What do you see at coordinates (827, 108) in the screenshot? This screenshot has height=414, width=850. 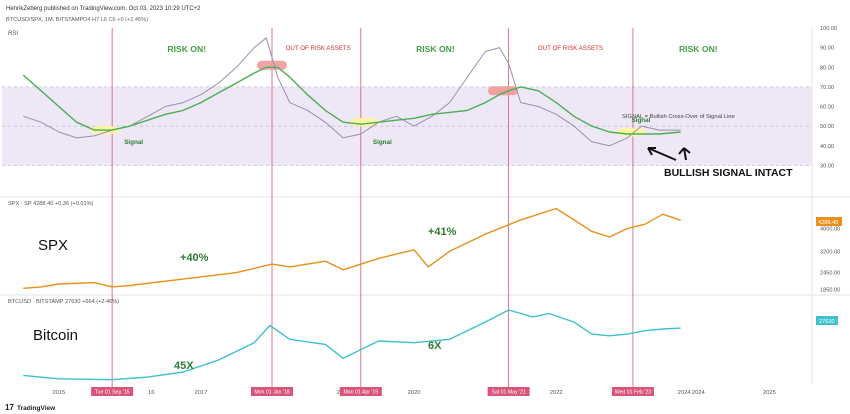 I see `rsi-y-tick-label: 60.00` at bounding box center [827, 108].